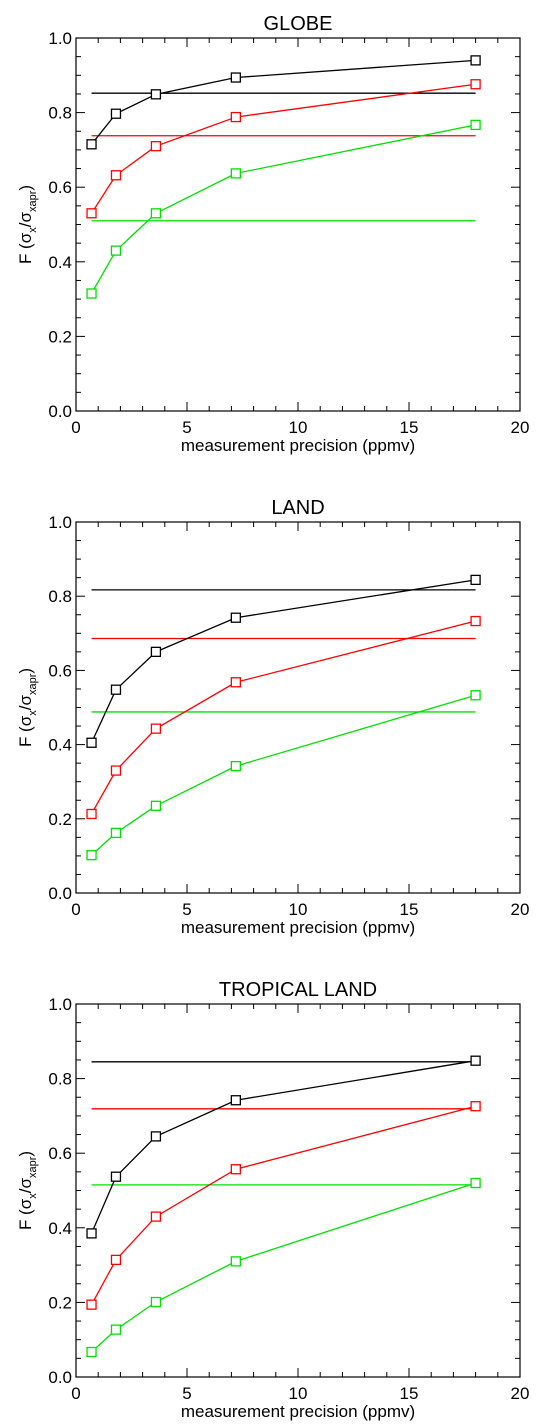  I want to click on chart-title: GLOBE, so click(298, 24).